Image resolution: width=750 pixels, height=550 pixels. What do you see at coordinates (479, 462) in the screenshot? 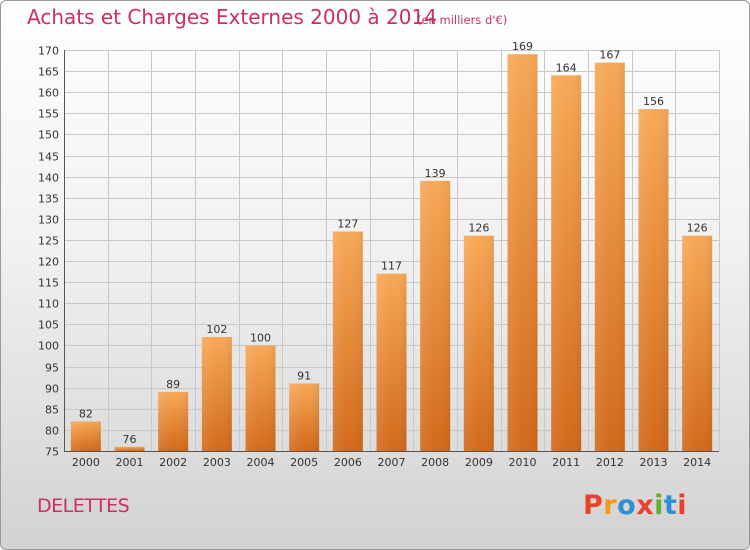
I see `x-tick-label: 2009` at bounding box center [479, 462].